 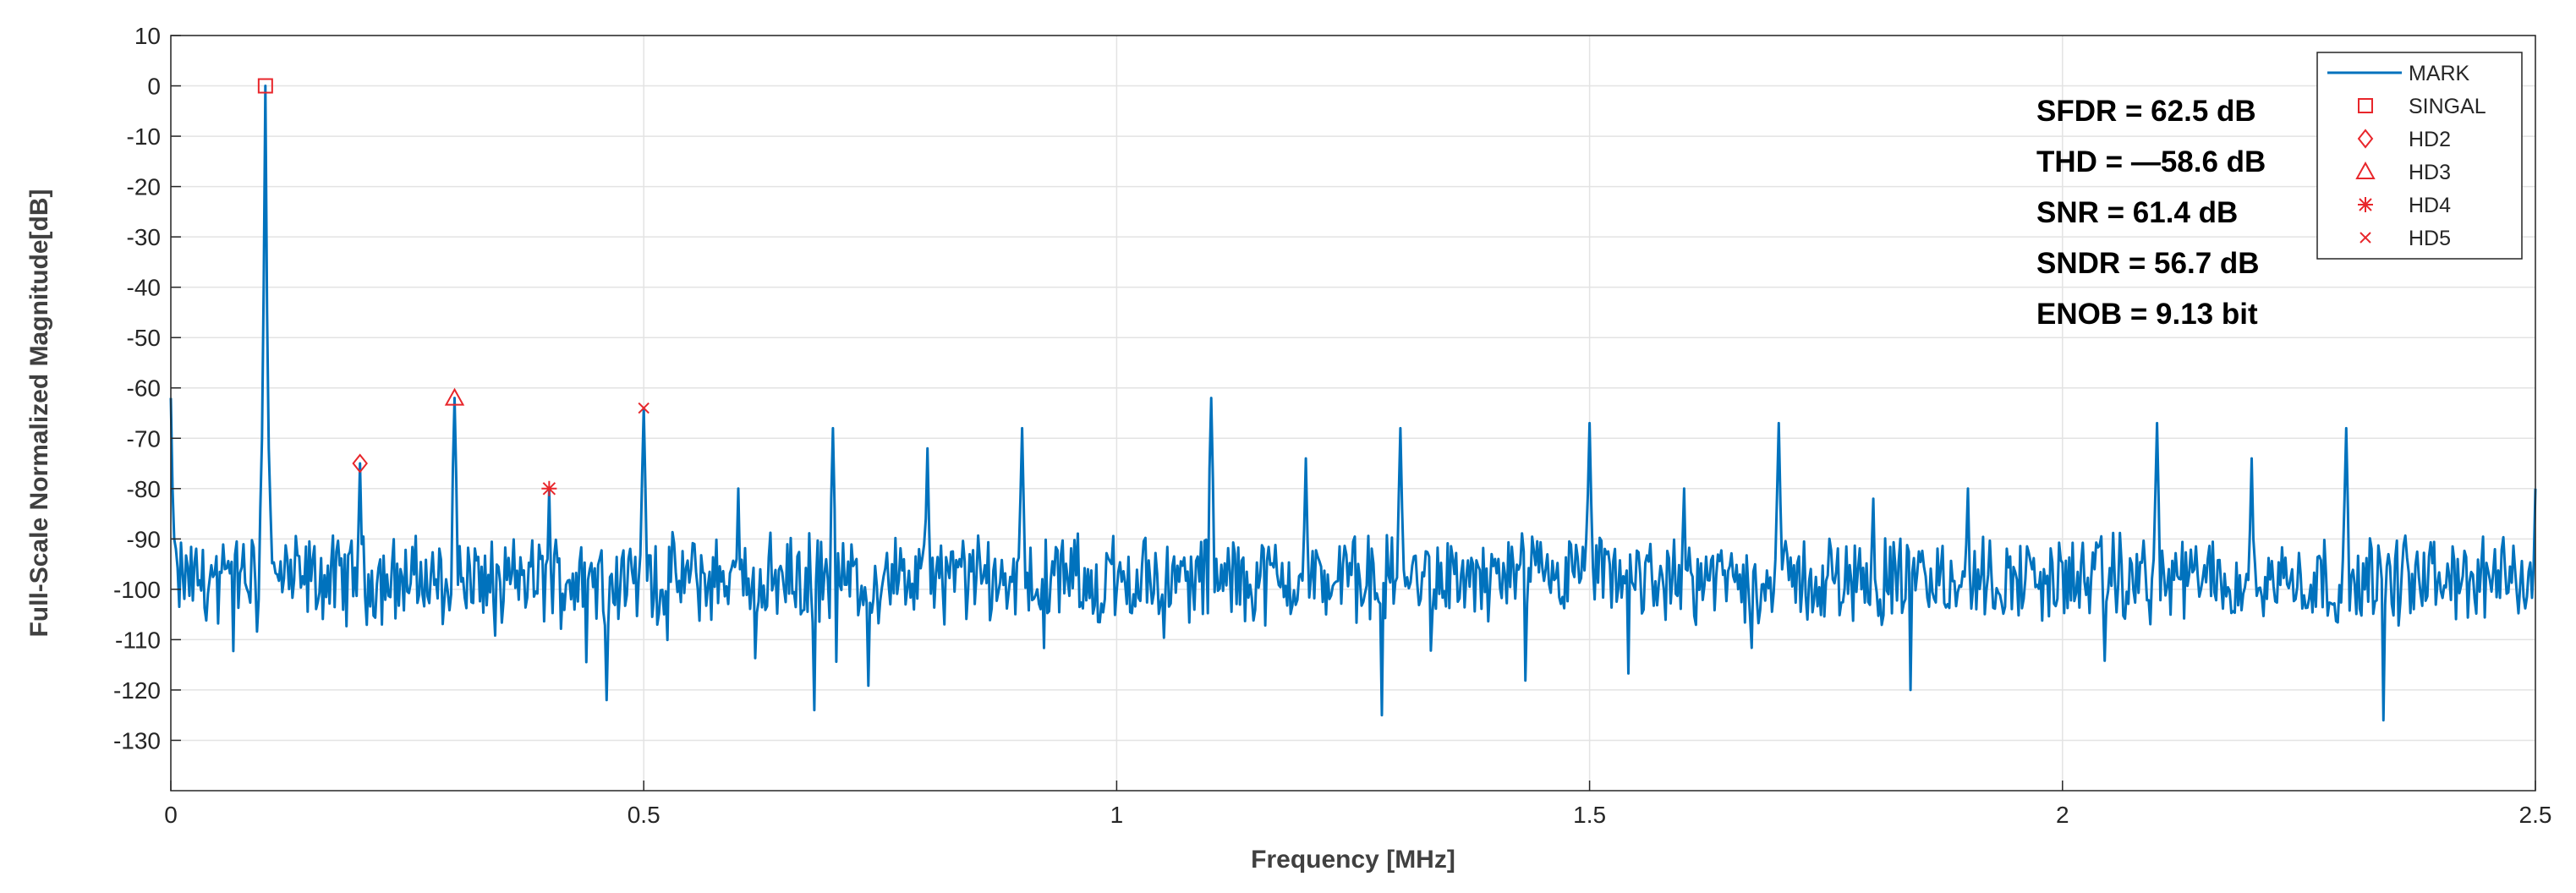 I want to click on x-tick-label: 1.5, so click(x=1589, y=815).